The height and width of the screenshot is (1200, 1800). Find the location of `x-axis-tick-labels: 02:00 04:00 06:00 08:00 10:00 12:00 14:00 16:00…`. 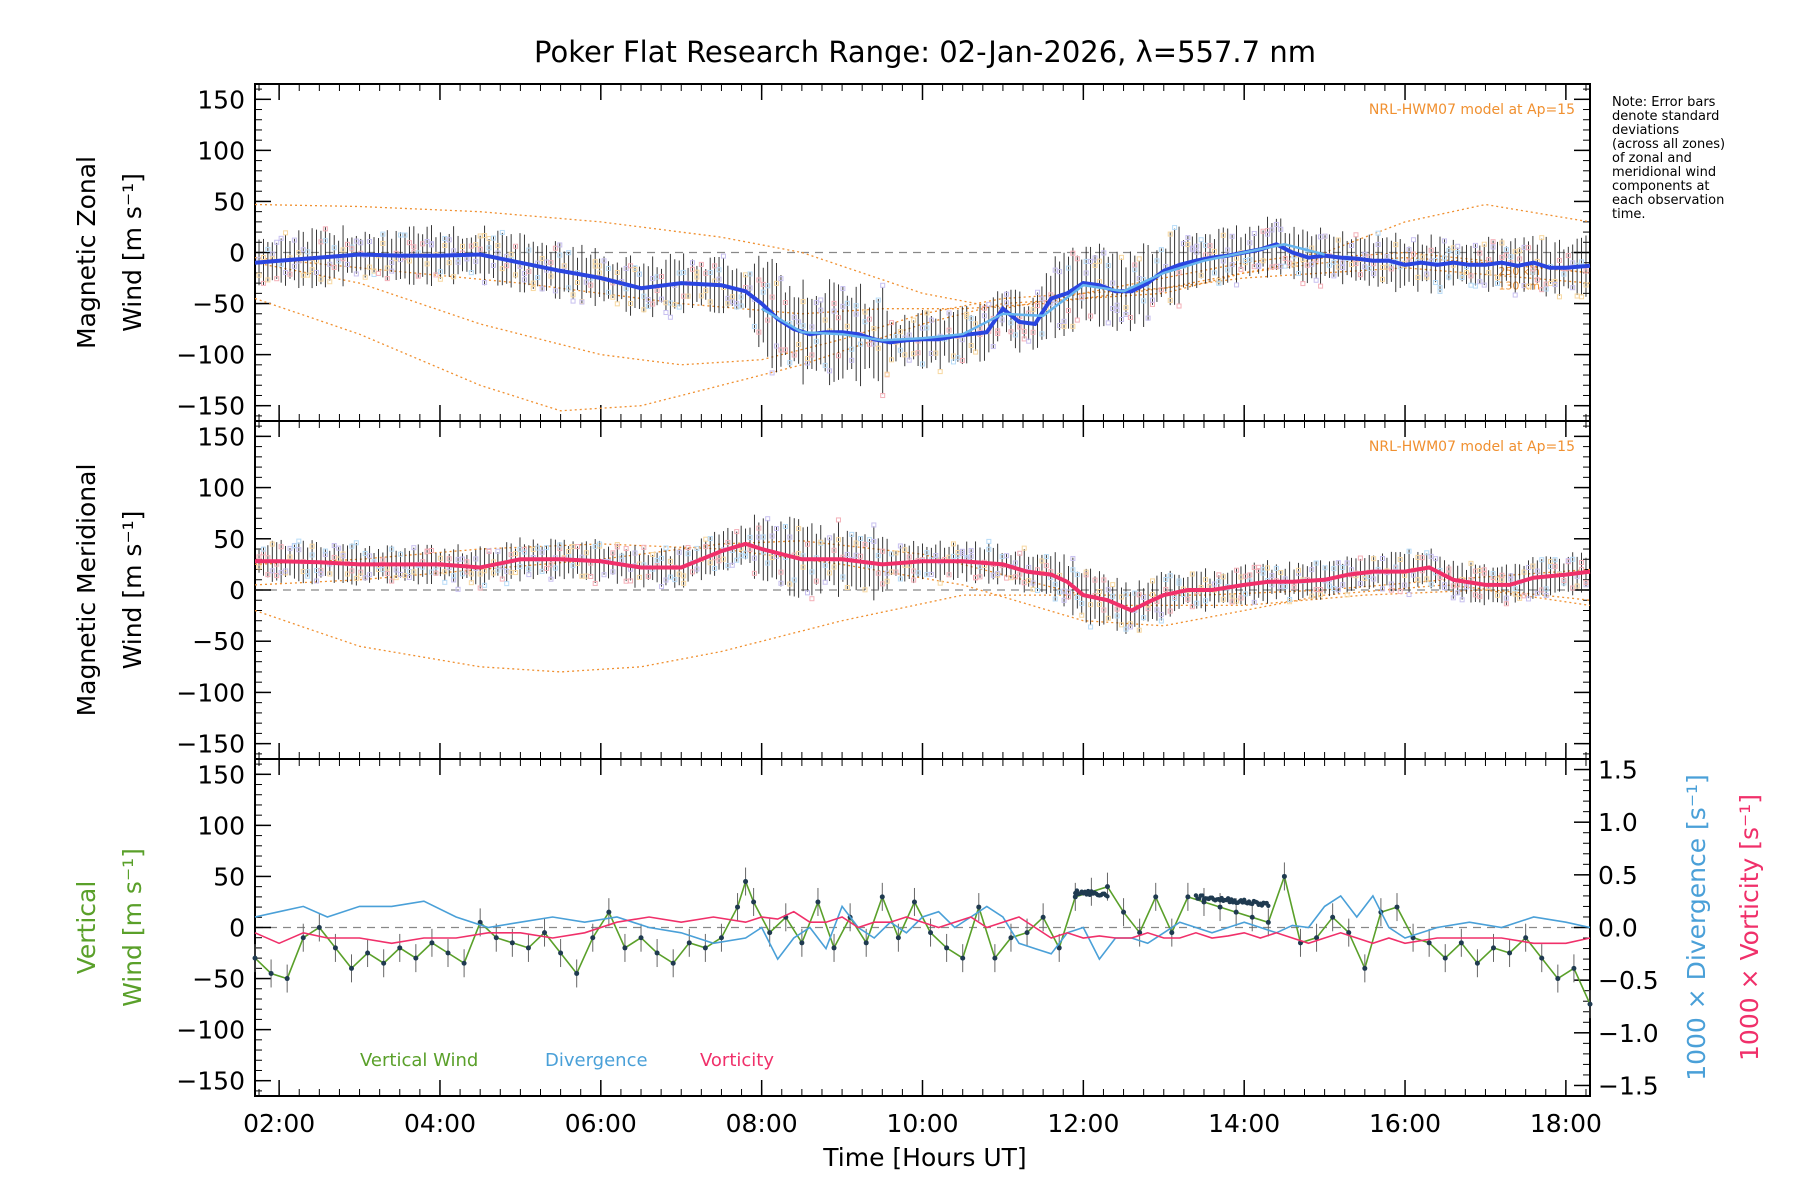

x-axis-tick-labels: 02:00 04:00 06:00 08:00 10:00 12:00 14:00 16:00… is located at coordinates (922, 1123).